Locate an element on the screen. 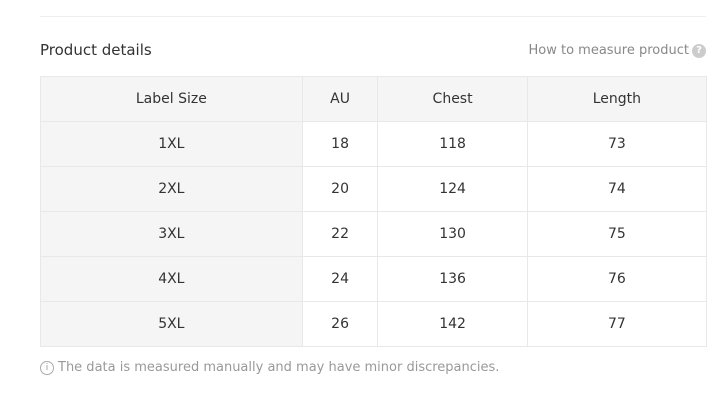 This screenshot has width=720, height=406. how-to-measure-label: How to measure product is located at coordinates (608, 50).